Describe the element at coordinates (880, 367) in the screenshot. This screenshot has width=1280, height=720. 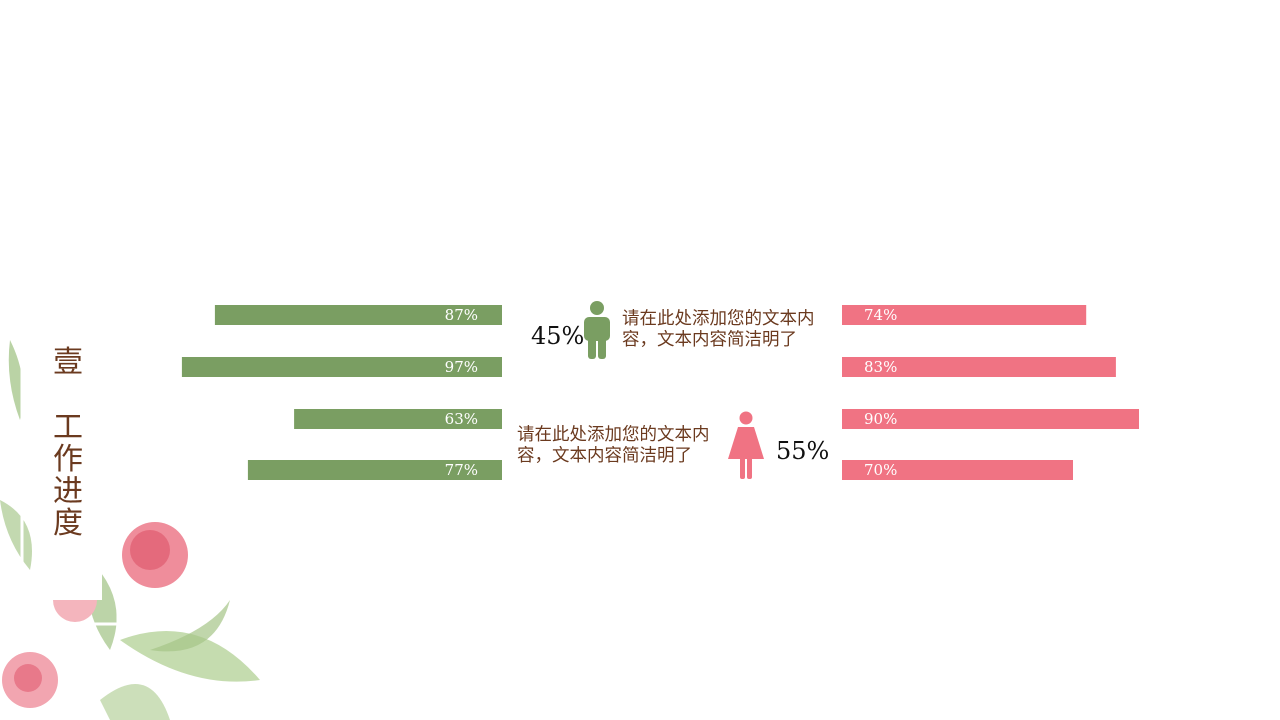
I see `value-label: 83%` at that location.